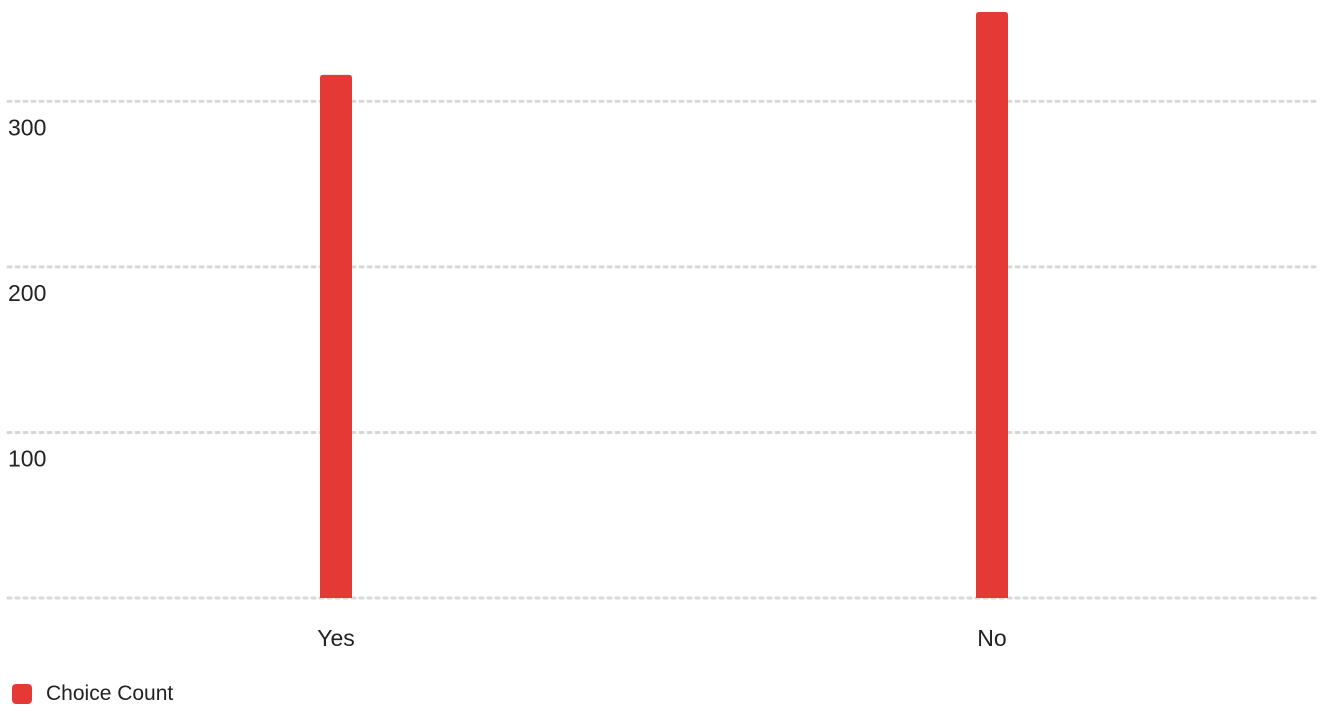 The height and width of the screenshot is (707, 1327). What do you see at coordinates (110, 693) in the screenshot?
I see `legend-label: Choice Count` at bounding box center [110, 693].